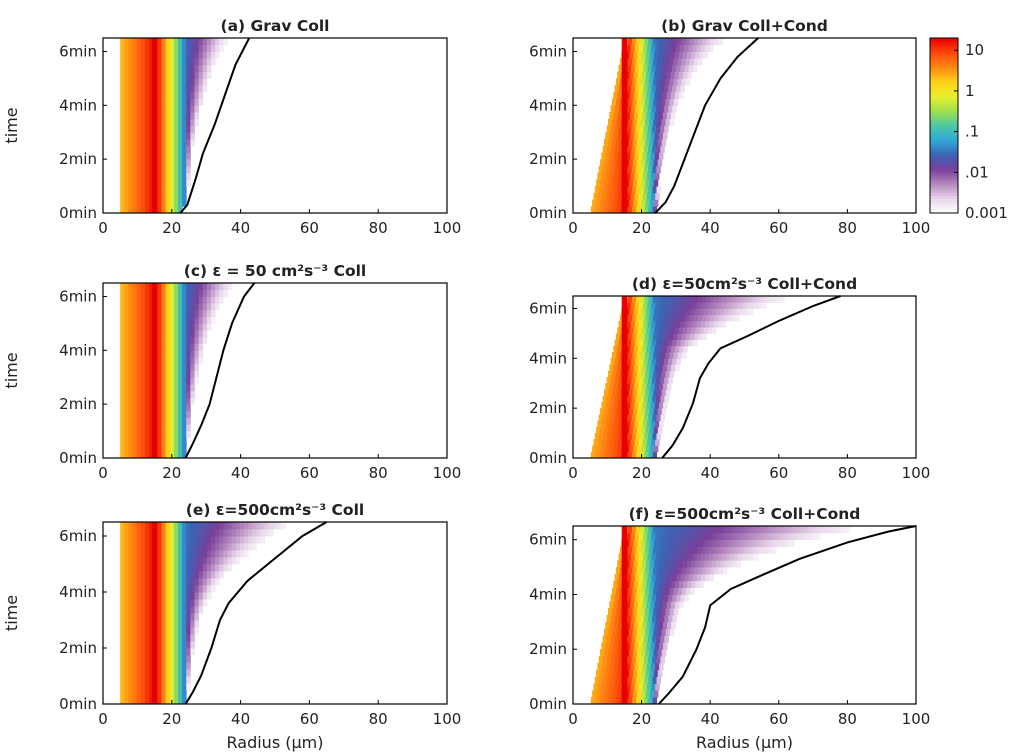 The width and height of the screenshot is (1012, 753). What do you see at coordinates (11, 125) in the screenshot?
I see `y-axis-label: time` at bounding box center [11, 125].